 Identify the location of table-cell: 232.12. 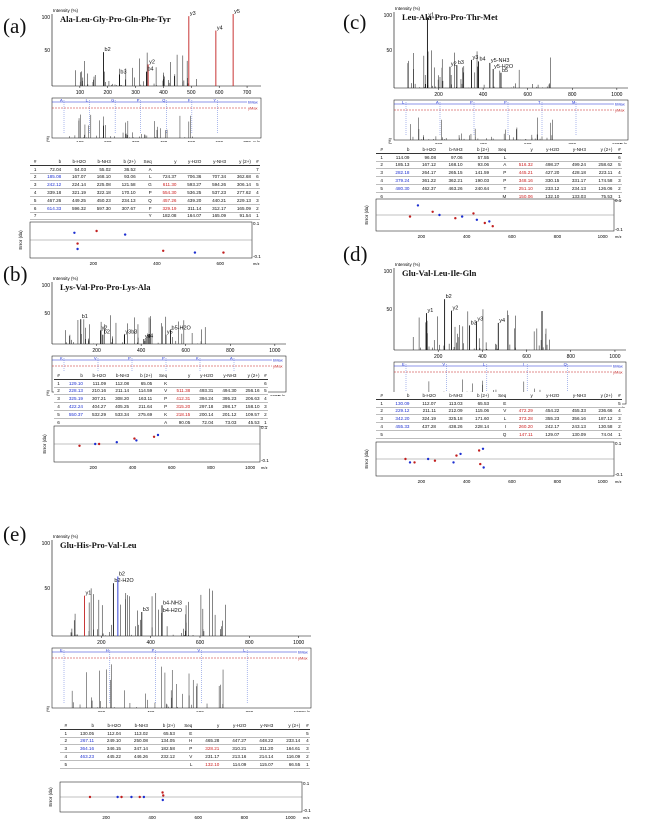
(163, 756).